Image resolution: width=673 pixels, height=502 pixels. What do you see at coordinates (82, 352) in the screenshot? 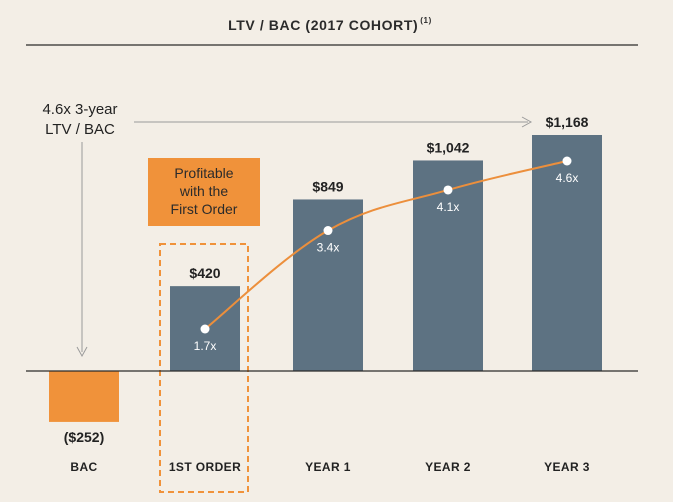
I see `down-arrow-head` at bounding box center [82, 352].